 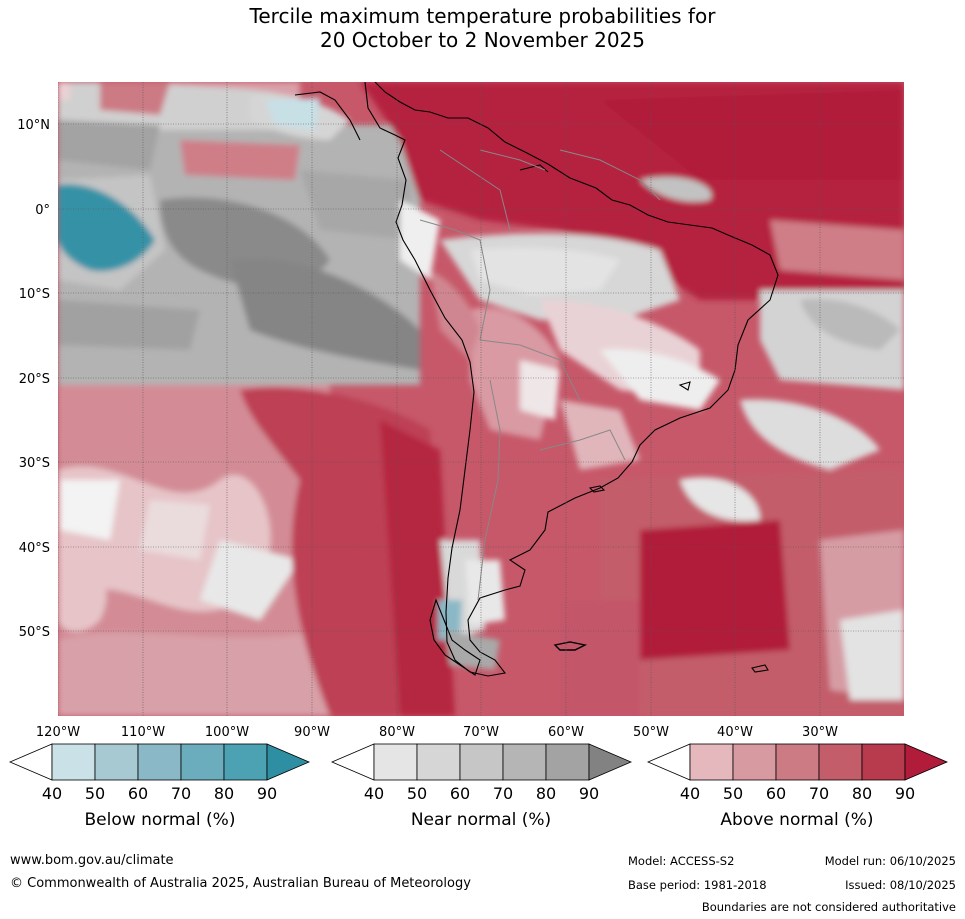 What do you see at coordinates (796, 820) in the screenshot?
I see `legend-title-above: Above normal (%)` at bounding box center [796, 820].